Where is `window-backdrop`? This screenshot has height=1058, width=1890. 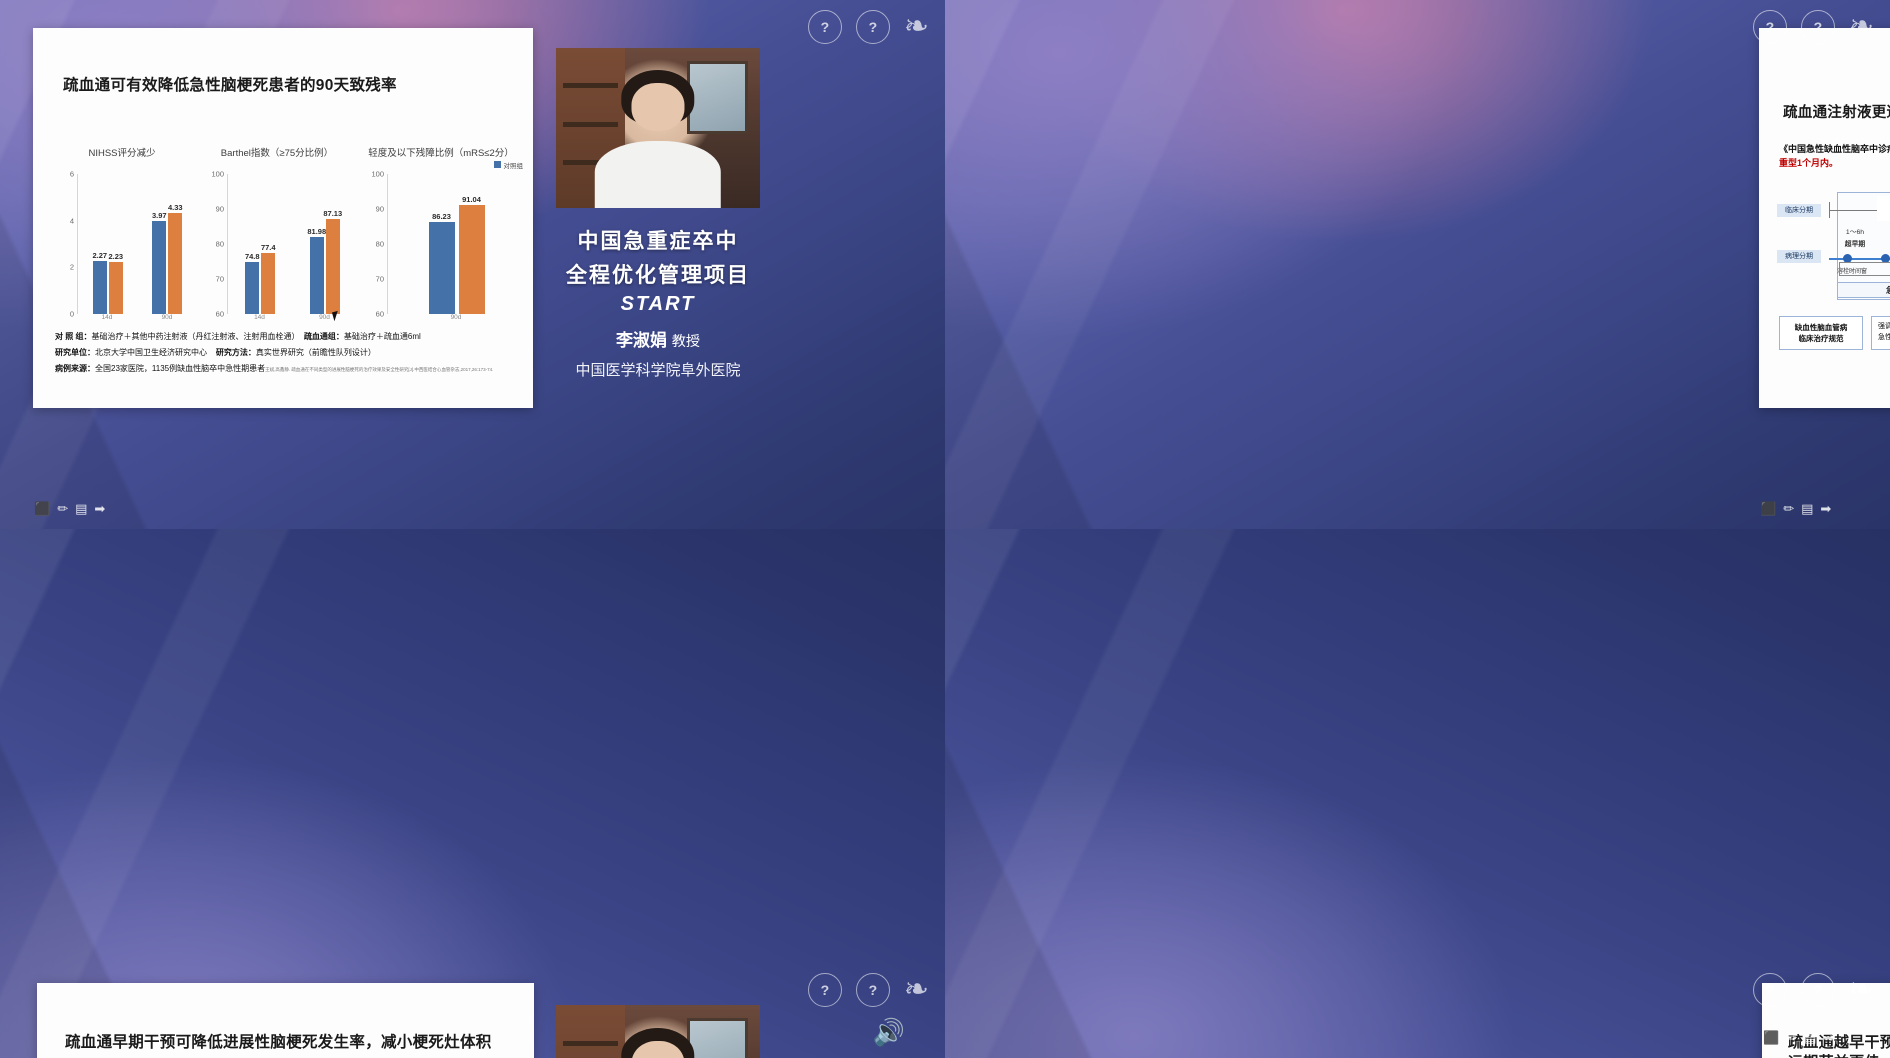
window-backdrop is located at coordinates (717, 97).